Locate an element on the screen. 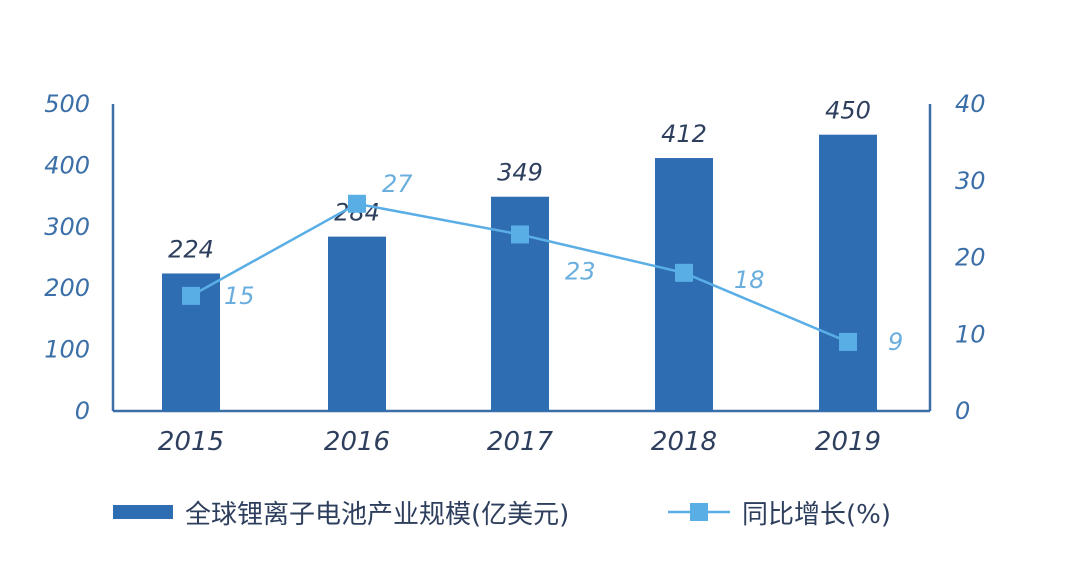 The height and width of the screenshot is (578, 1080). right-tick-label: 20 is located at coordinates (970, 258).